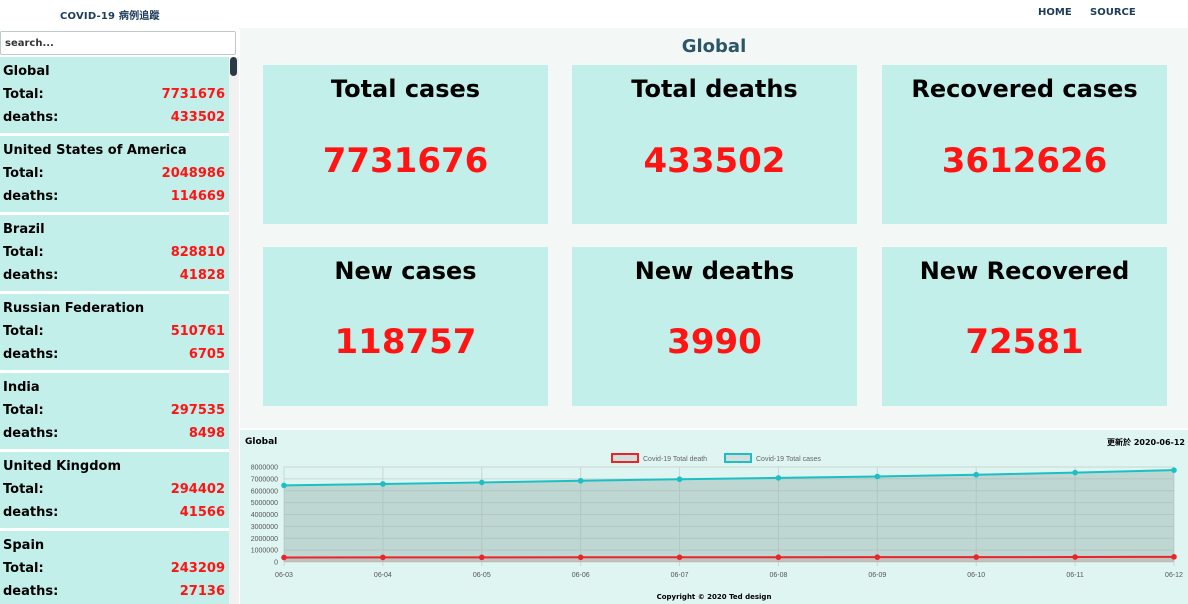 The image size is (1188, 604). Describe the element at coordinates (714, 342) in the screenshot. I see `card-value: 3990` at that location.